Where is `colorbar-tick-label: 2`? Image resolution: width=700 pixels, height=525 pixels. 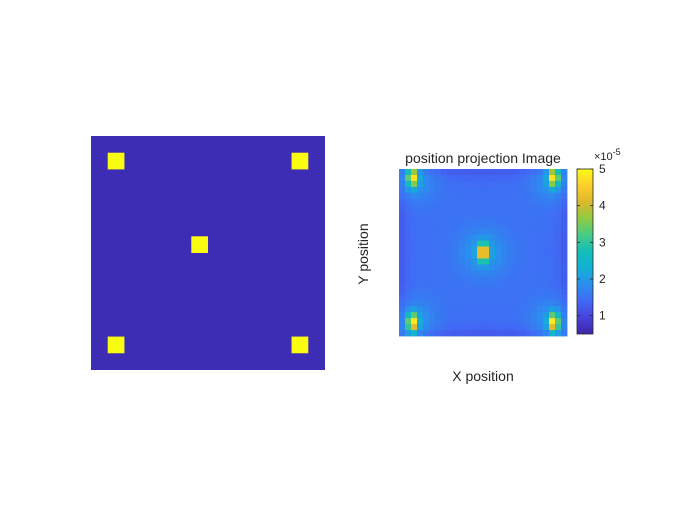
colorbar-tick-label: 2 is located at coordinates (602, 279).